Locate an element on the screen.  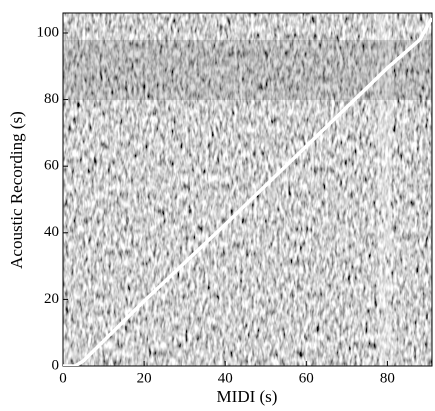
x-tick-label: 80 is located at coordinates (387, 378).